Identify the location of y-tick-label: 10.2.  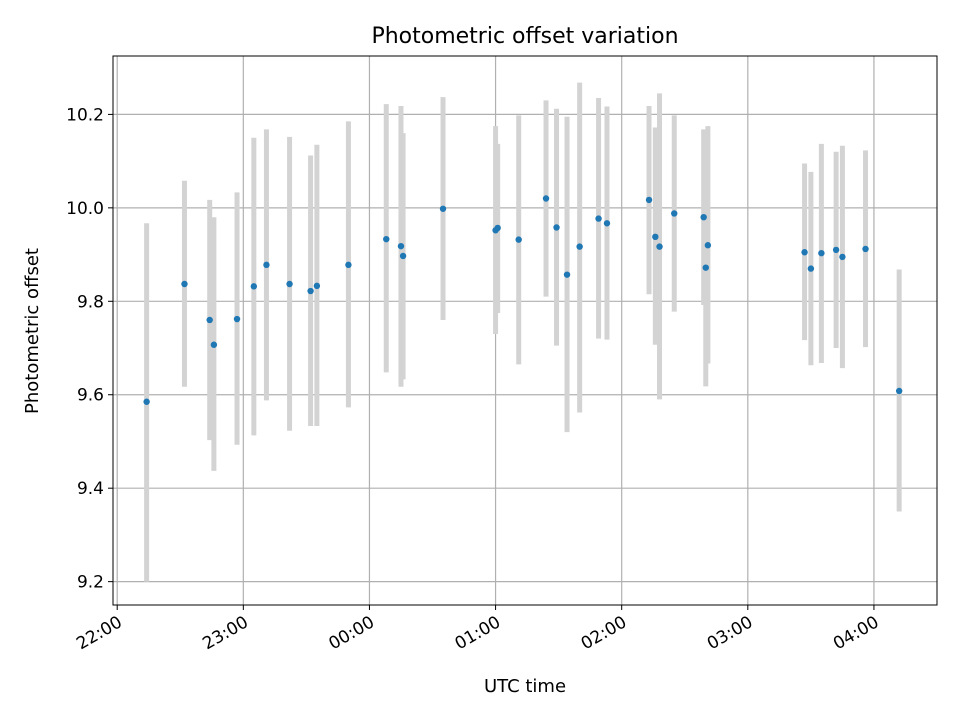
(85, 115).